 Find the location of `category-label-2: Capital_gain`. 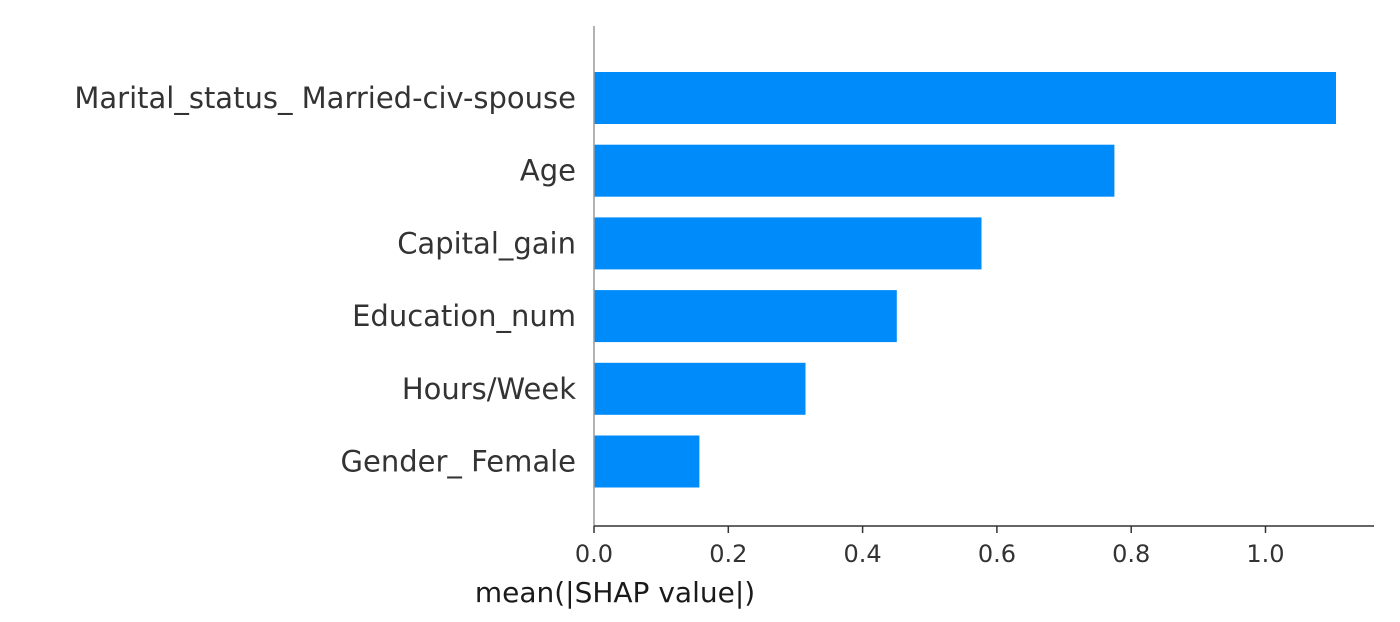

category-label-2: Capital_gain is located at coordinates (486, 243).